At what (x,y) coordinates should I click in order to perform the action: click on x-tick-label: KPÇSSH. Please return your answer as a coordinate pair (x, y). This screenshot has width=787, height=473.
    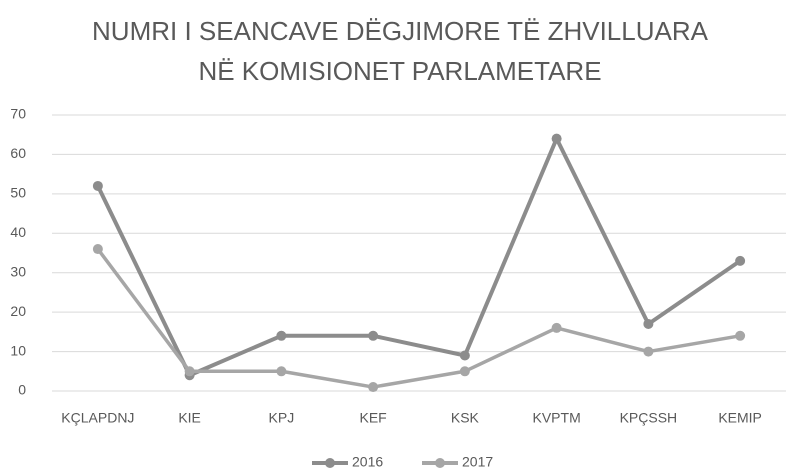
    Looking at the image, I should click on (649, 418).